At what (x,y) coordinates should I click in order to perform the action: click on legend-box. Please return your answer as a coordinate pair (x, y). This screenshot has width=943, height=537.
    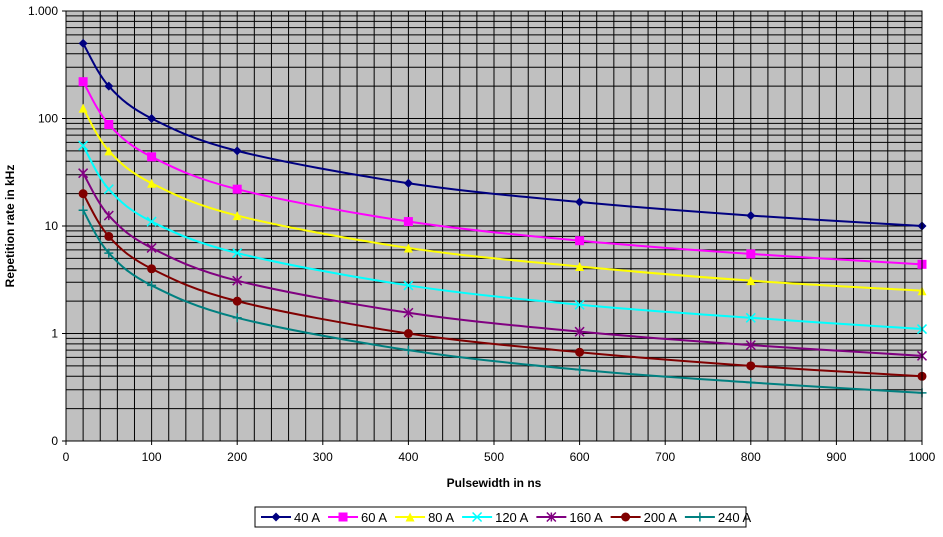
    Looking at the image, I should click on (500, 517).